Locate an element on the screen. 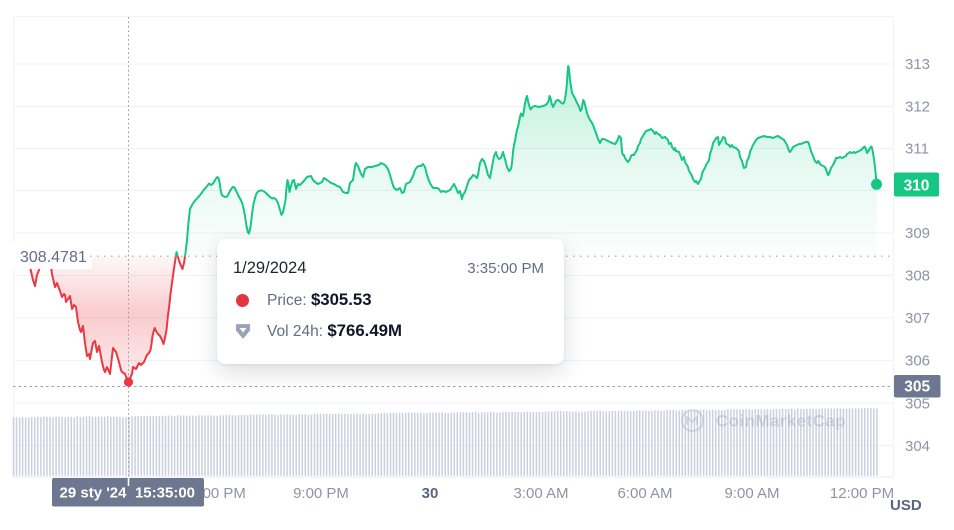 The image size is (954, 530). svg-text: 311 is located at coordinates (917, 149).